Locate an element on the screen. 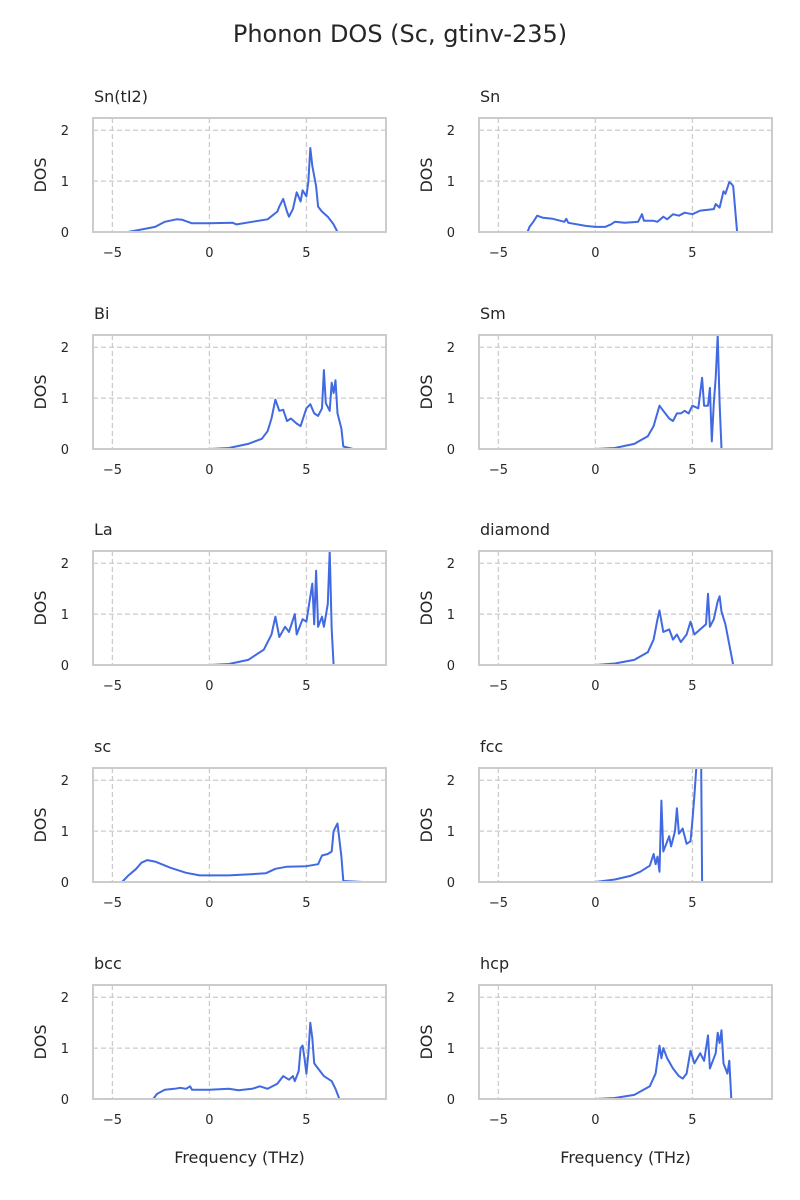 The height and width of the screenshot is (1200, 800). subplot-title: Sn is located at coordinates (490, 96).